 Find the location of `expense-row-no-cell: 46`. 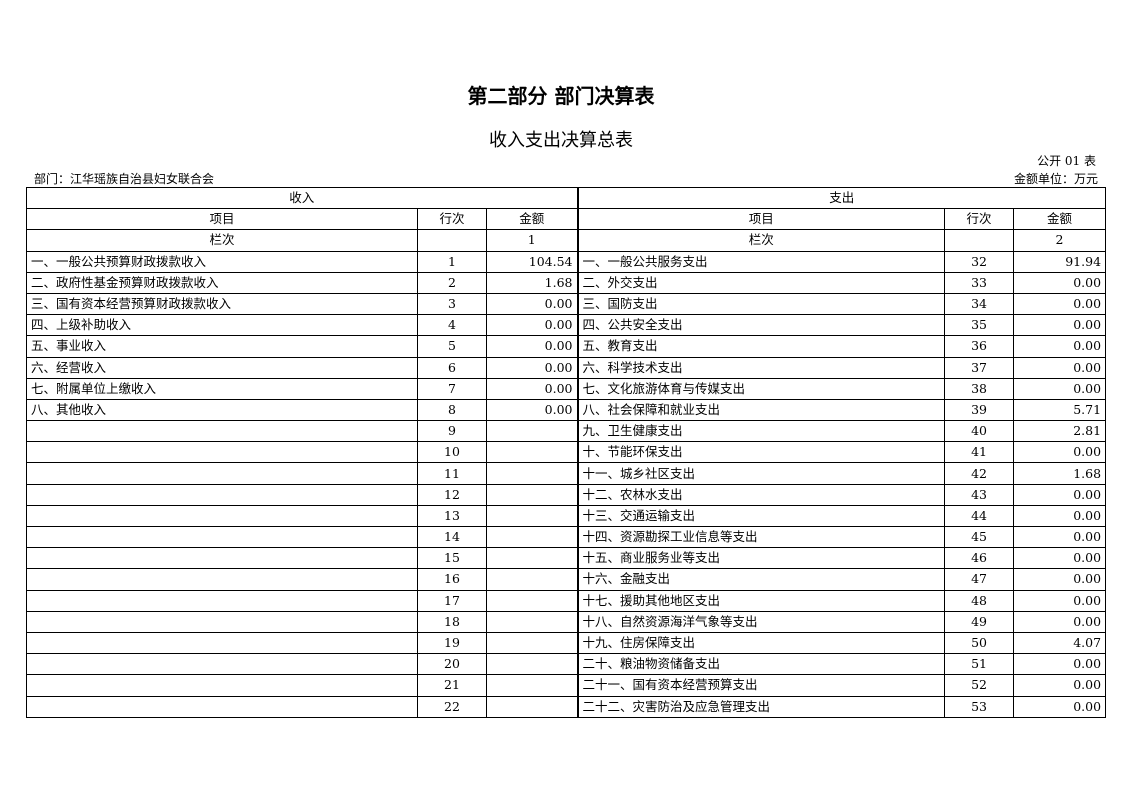

expense-row-no-cell: 46 is located at coordinates (979, 558).